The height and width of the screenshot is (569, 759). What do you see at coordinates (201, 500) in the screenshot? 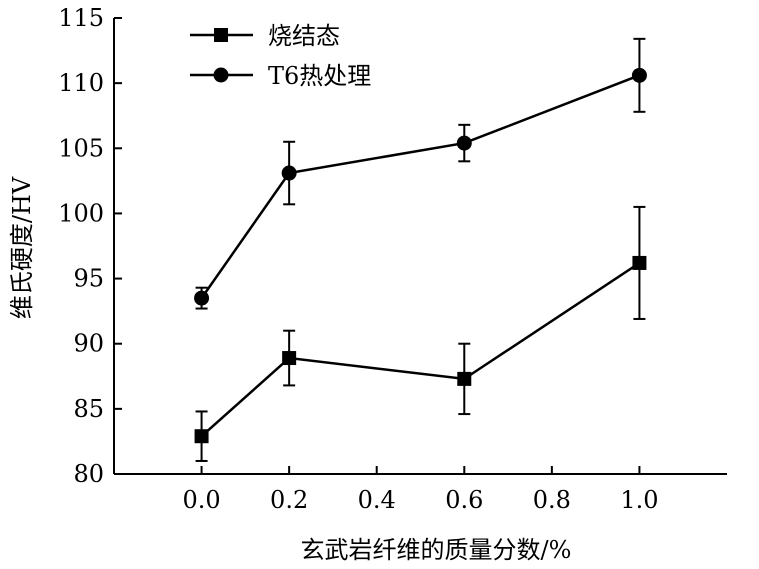
I see `x-tick-label: 0.0` at bounding box center [201, 500].